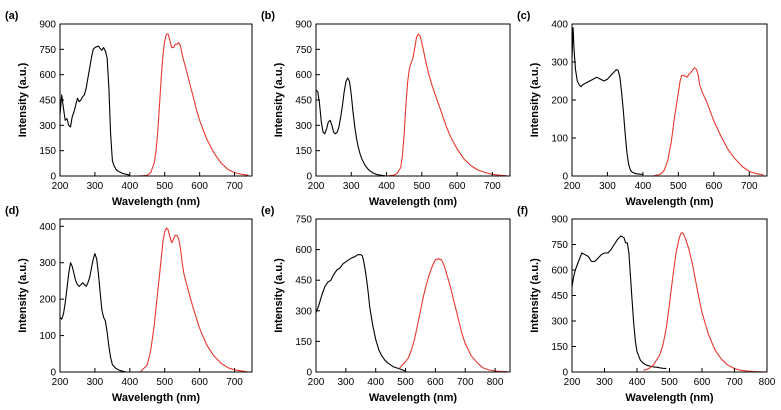 Image resolution: width=781 pixels, height=410 pixels. I want to click on panel-label: (a), so click(12, 16).